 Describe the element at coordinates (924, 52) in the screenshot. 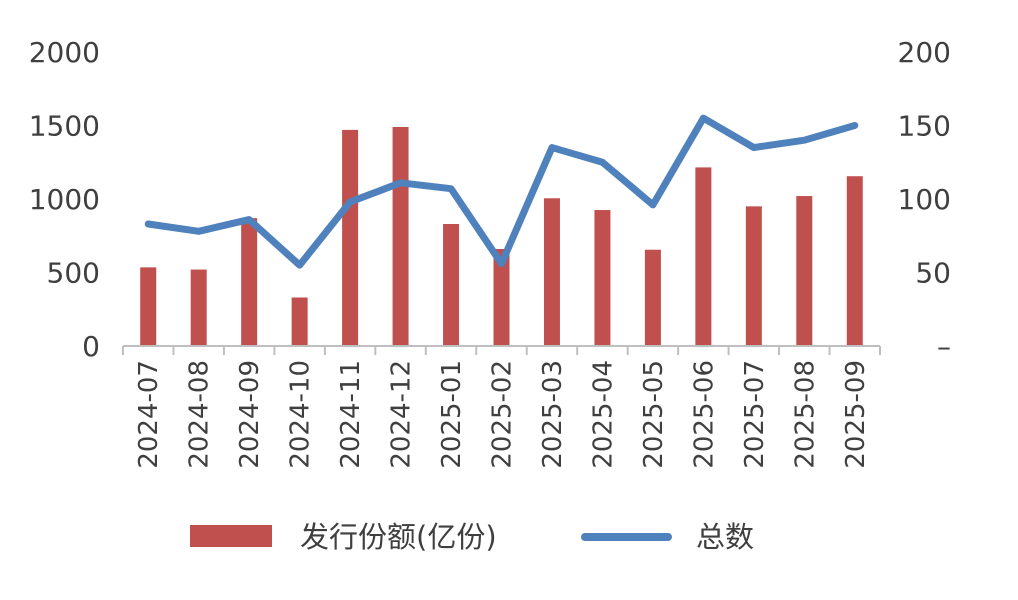

I see `right-tick-label: 200` at that location.